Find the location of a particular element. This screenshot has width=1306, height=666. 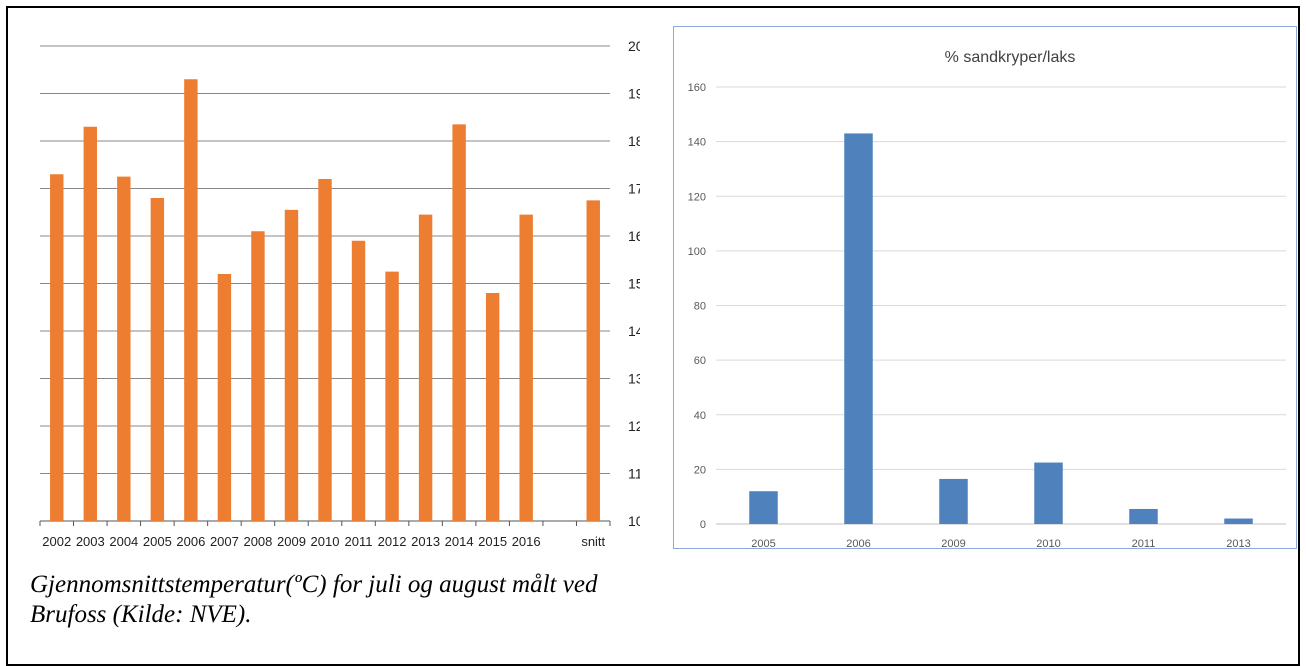

x-tick-label: 2007 is located at coordinates (224, 541).